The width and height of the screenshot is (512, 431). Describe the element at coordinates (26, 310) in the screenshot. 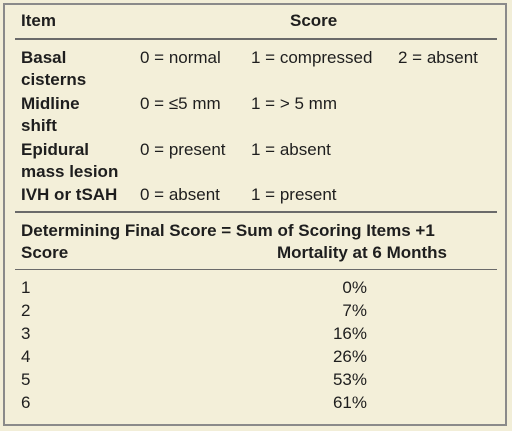

I see `mortality-score-2: 2` at that location.